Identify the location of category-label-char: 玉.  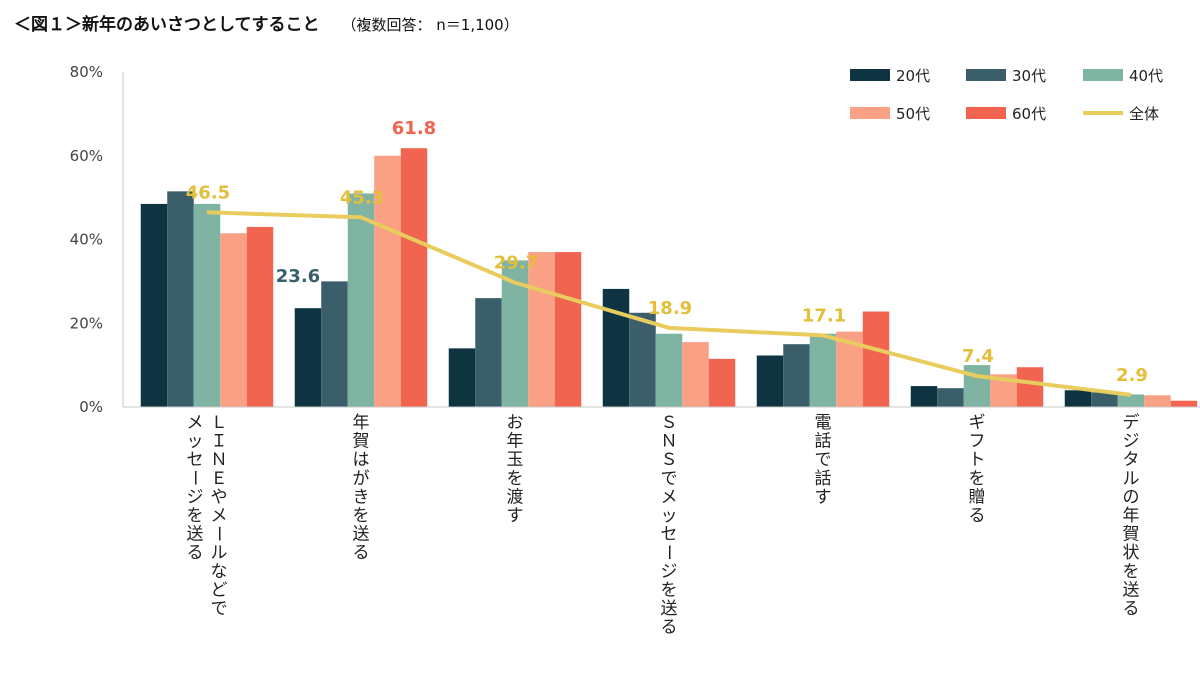
(515, 460).